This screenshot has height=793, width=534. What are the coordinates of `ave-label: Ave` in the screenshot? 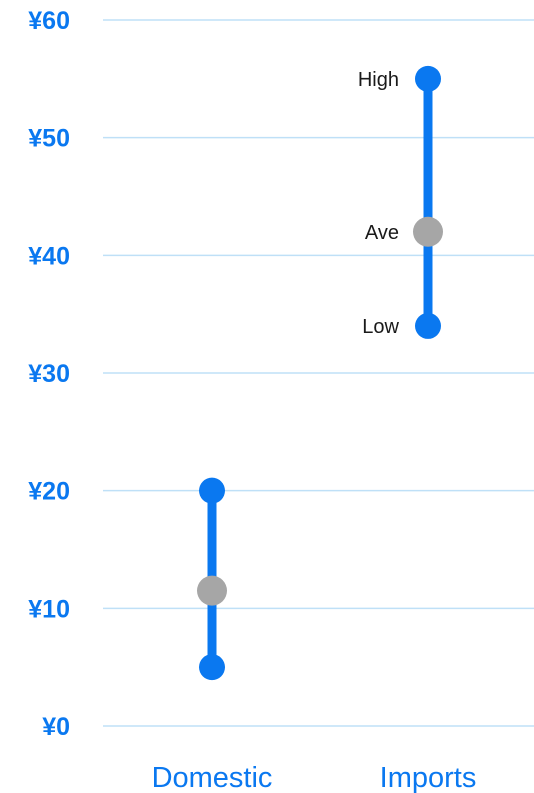 It's located at (382, 233).